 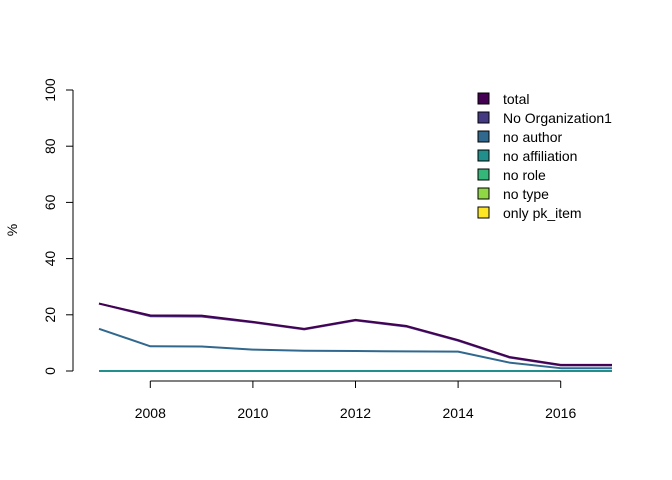 I want to click on legend-label: no role, so click(x=524, y=175).